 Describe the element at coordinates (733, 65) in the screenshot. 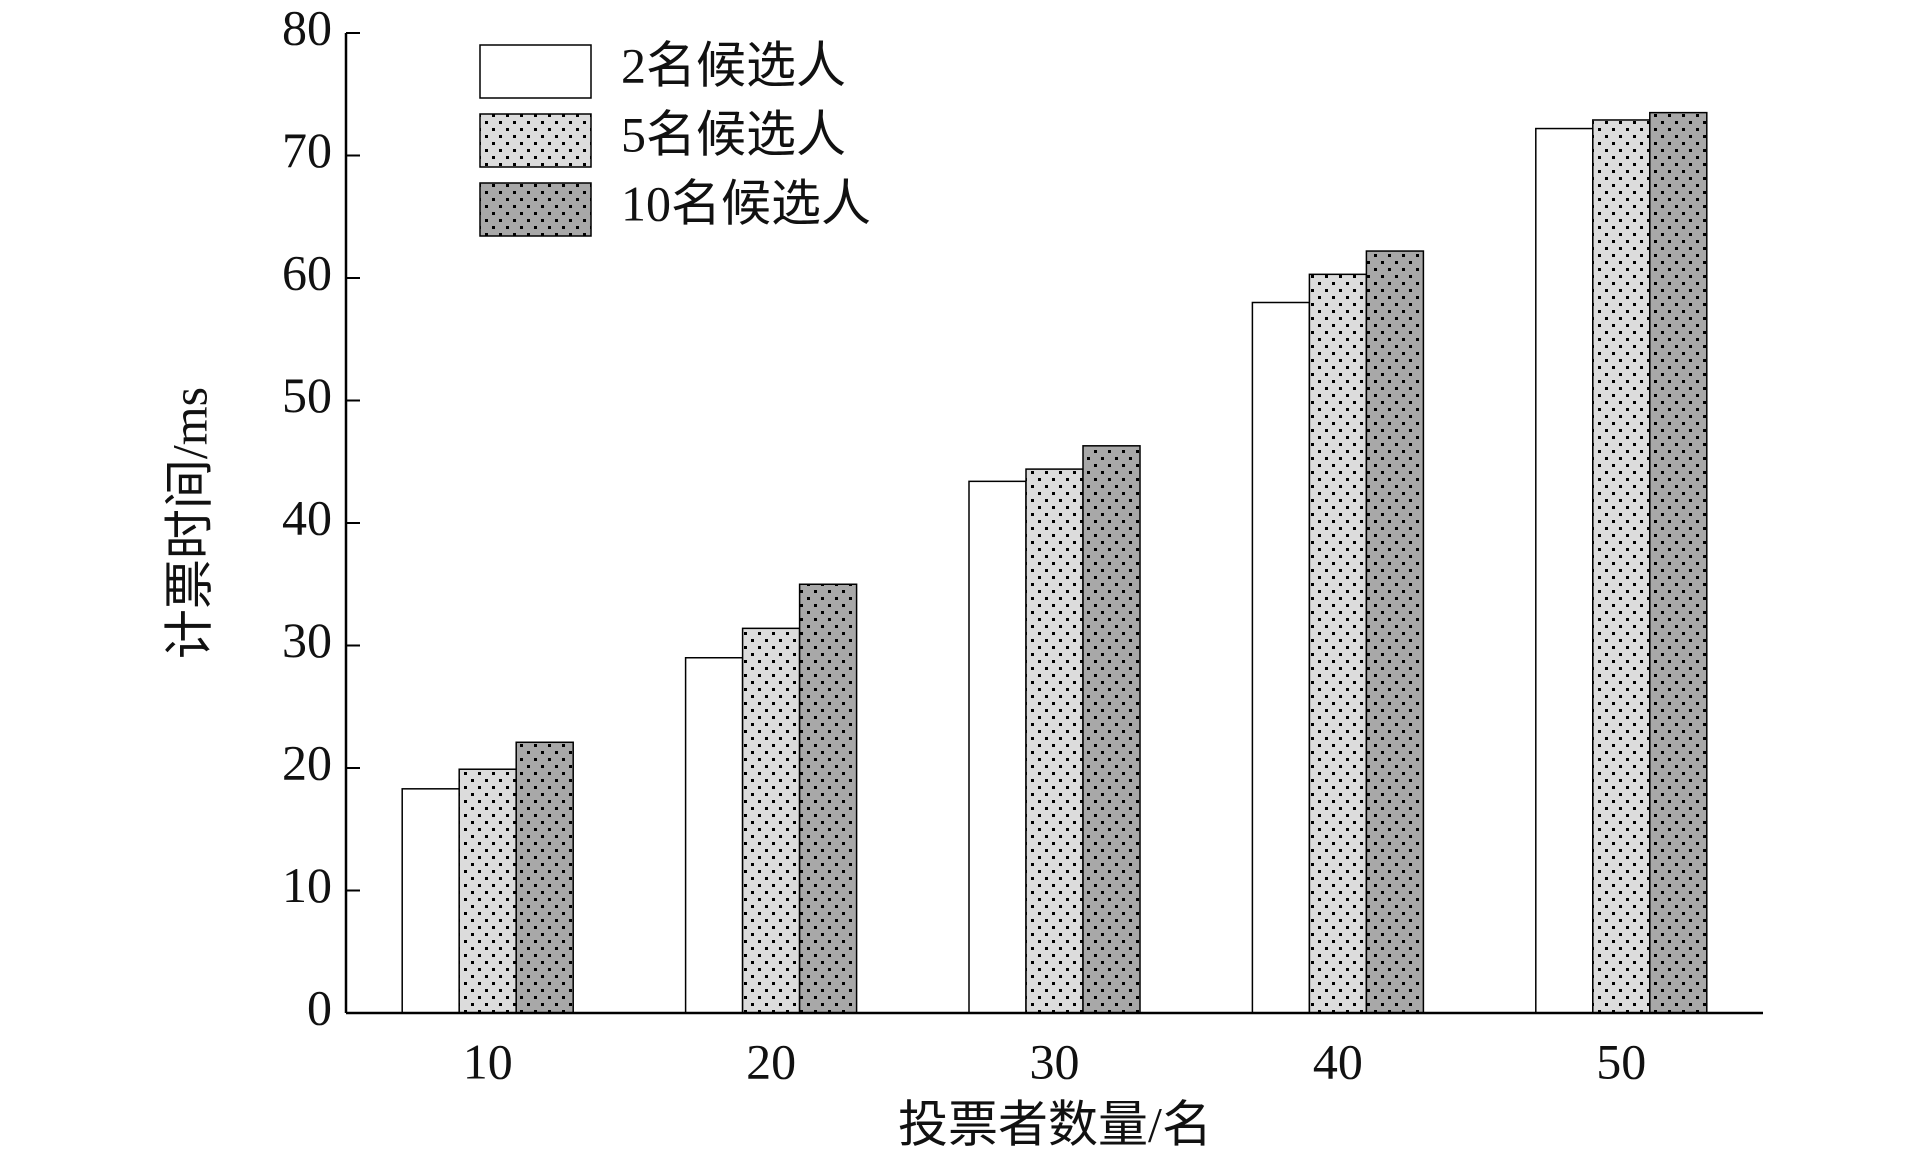

I see `legend-label: 2名候选人` at that location.